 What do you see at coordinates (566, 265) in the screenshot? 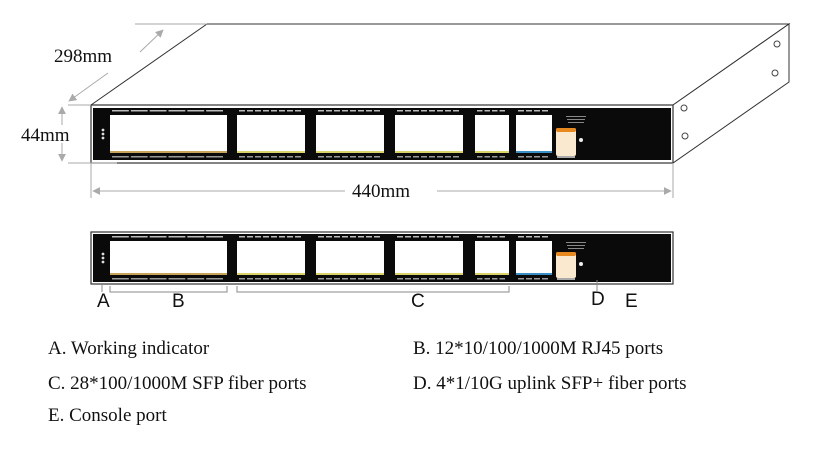
I see `console-port` at bounding box center [566, 265].